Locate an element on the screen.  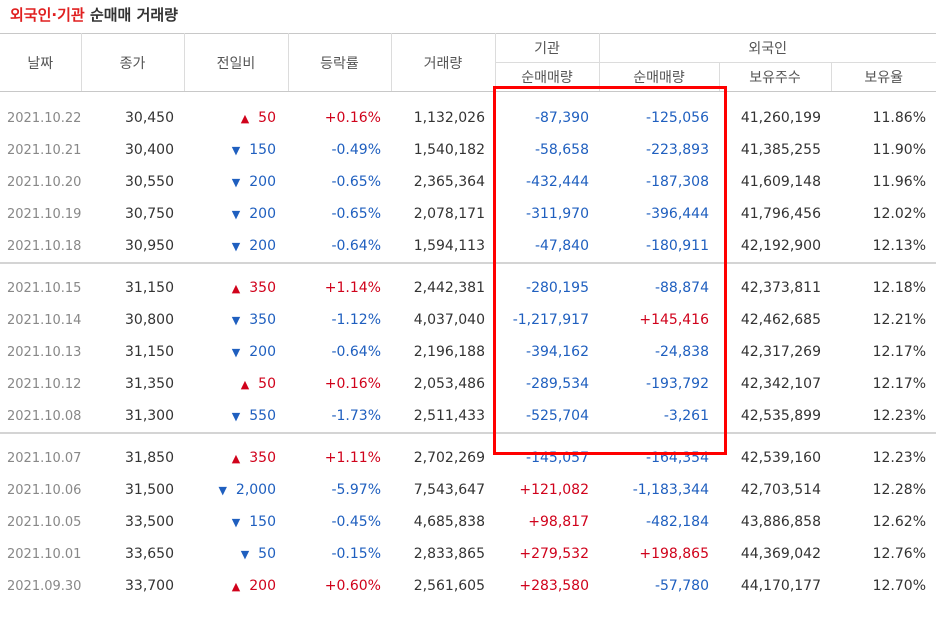
date-cell: 2021.10.06 is located at coordinates (44, 490).